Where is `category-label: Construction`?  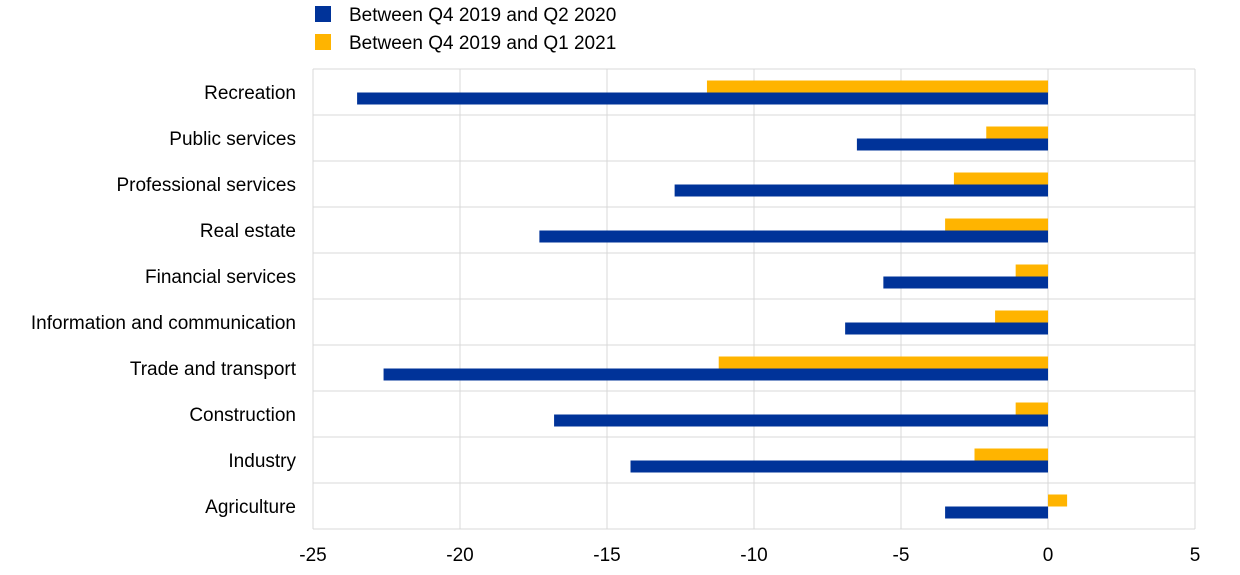 category-label: Construction is located at coordinates (242, 415).